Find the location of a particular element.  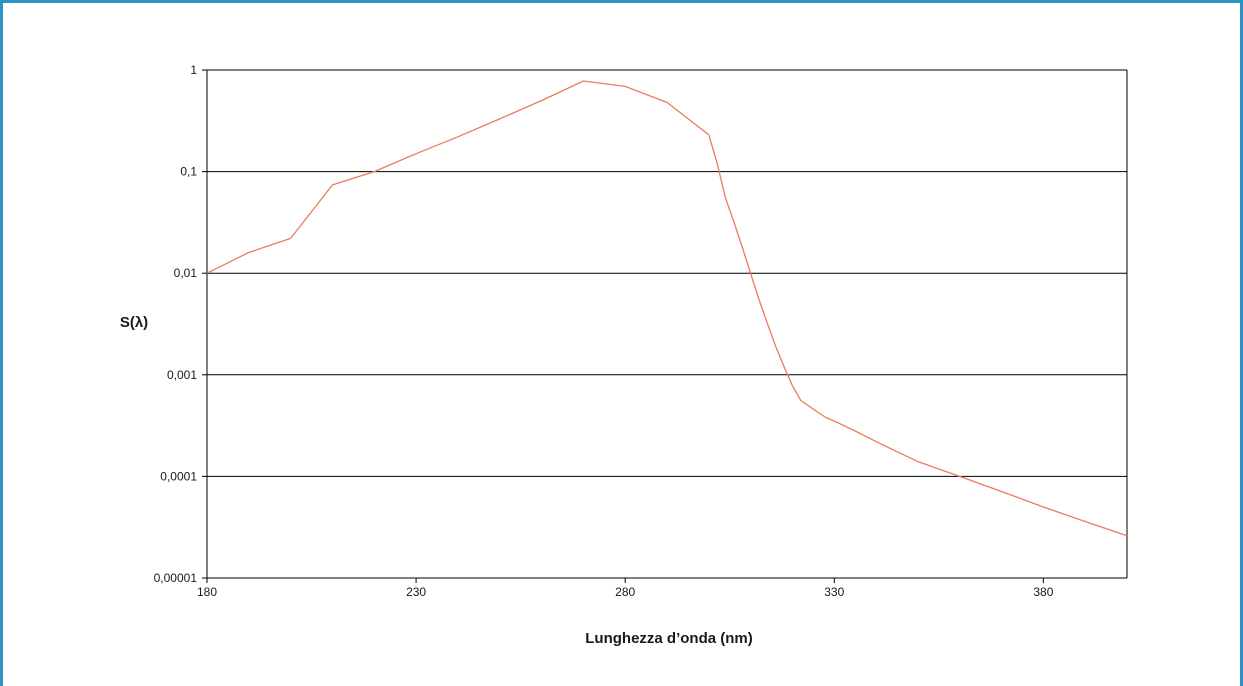

y-tick-label: 0,1 is located at coordinates (188, 172).